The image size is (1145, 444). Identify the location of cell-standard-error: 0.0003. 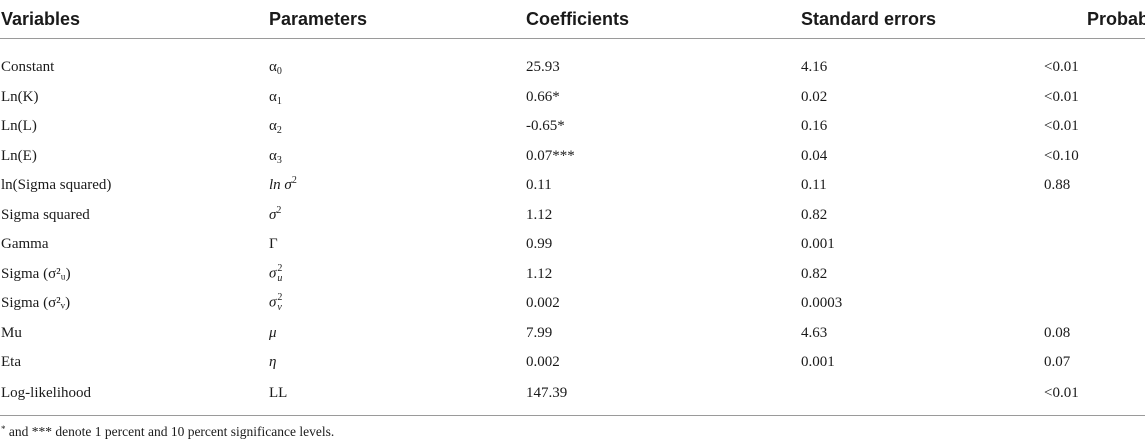
(822, 303).